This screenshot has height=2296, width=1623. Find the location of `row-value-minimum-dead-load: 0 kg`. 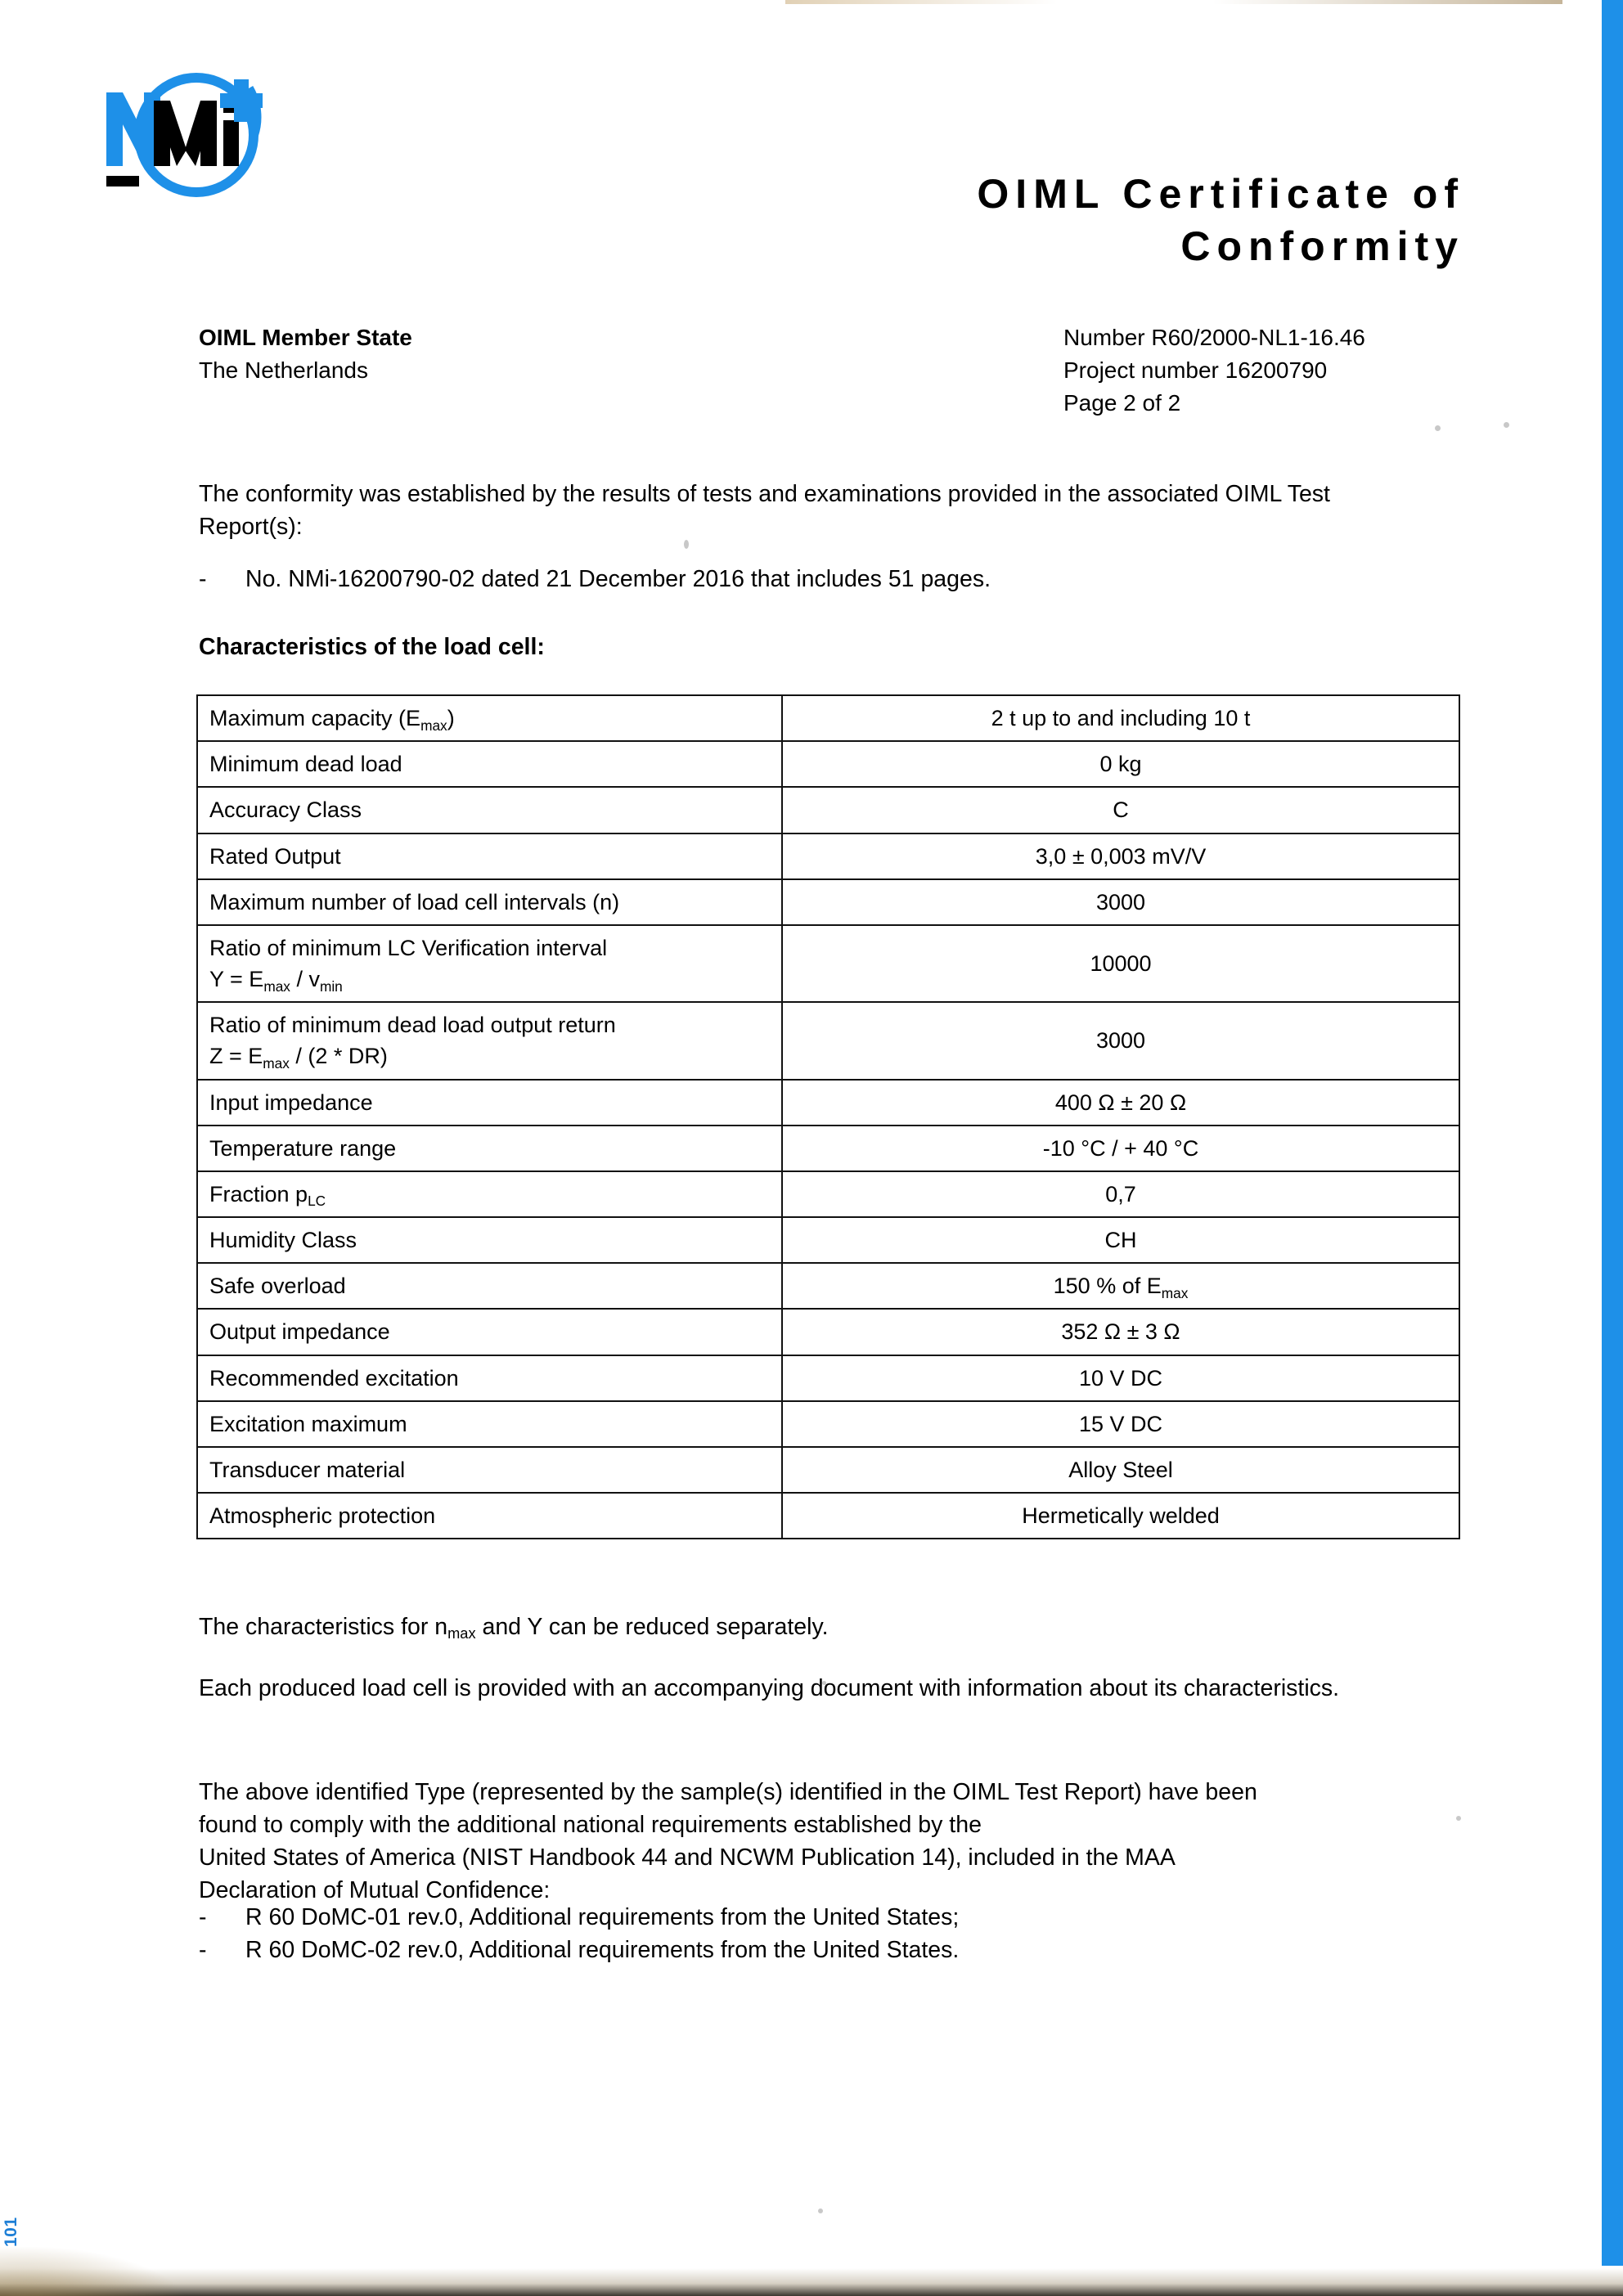

row-value-minimum-dead-load: 0 kg is located at coordinates (1120, 764).